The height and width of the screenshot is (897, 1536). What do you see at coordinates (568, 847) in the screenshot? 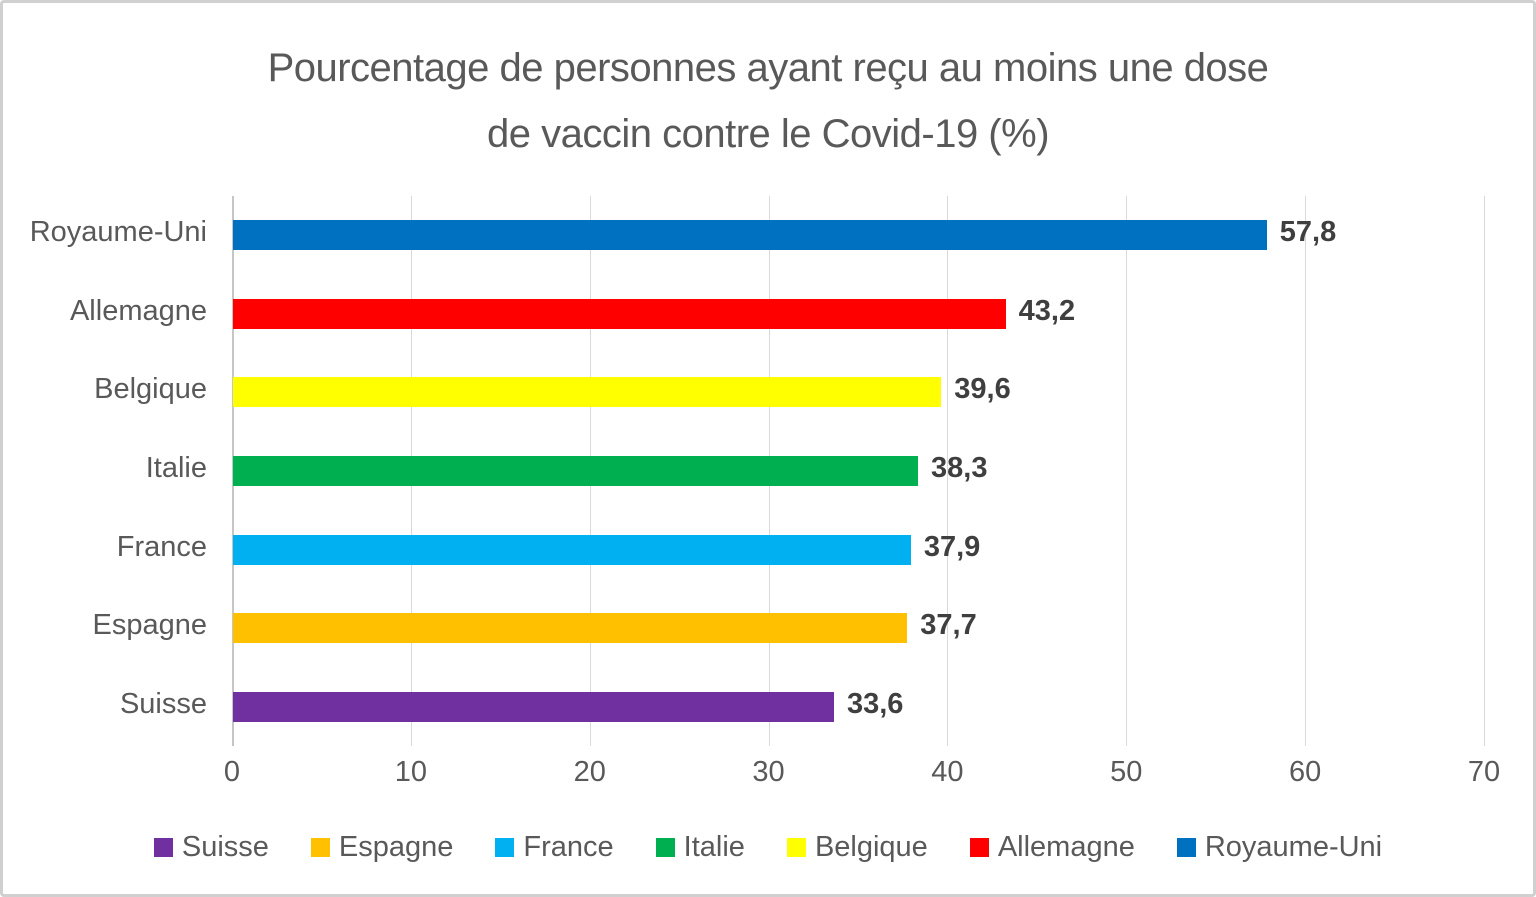
I see `legend-label: France` at bounding box center [568, 847].